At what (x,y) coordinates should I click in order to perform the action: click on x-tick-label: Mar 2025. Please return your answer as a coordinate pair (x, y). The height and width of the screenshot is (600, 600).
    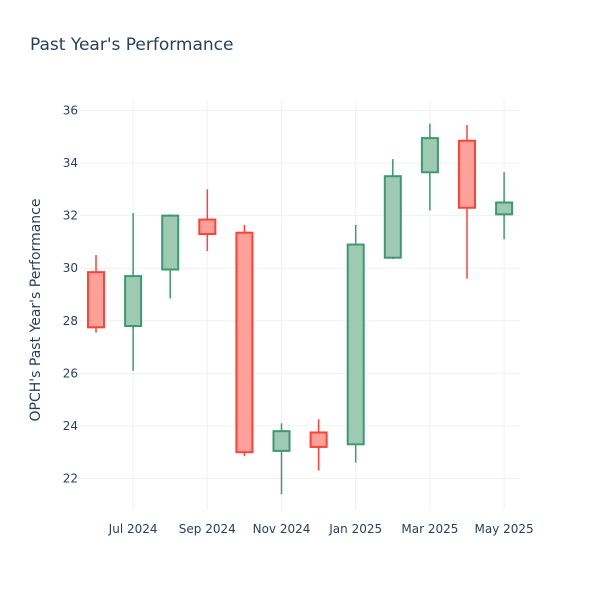
    Looking at the image, I should click on (429, 529).